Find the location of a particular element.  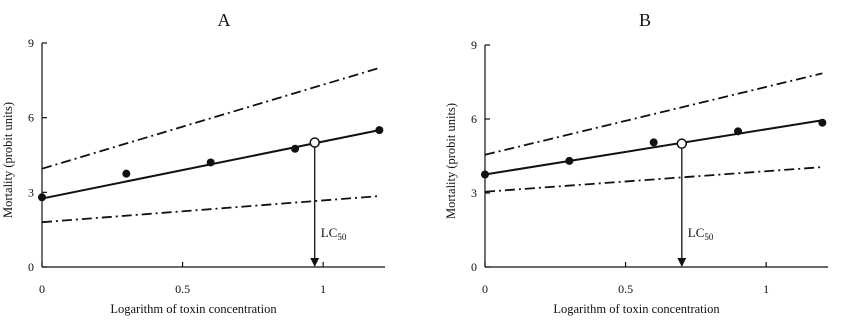

chart-title: A is located at coordinates (224, 20).